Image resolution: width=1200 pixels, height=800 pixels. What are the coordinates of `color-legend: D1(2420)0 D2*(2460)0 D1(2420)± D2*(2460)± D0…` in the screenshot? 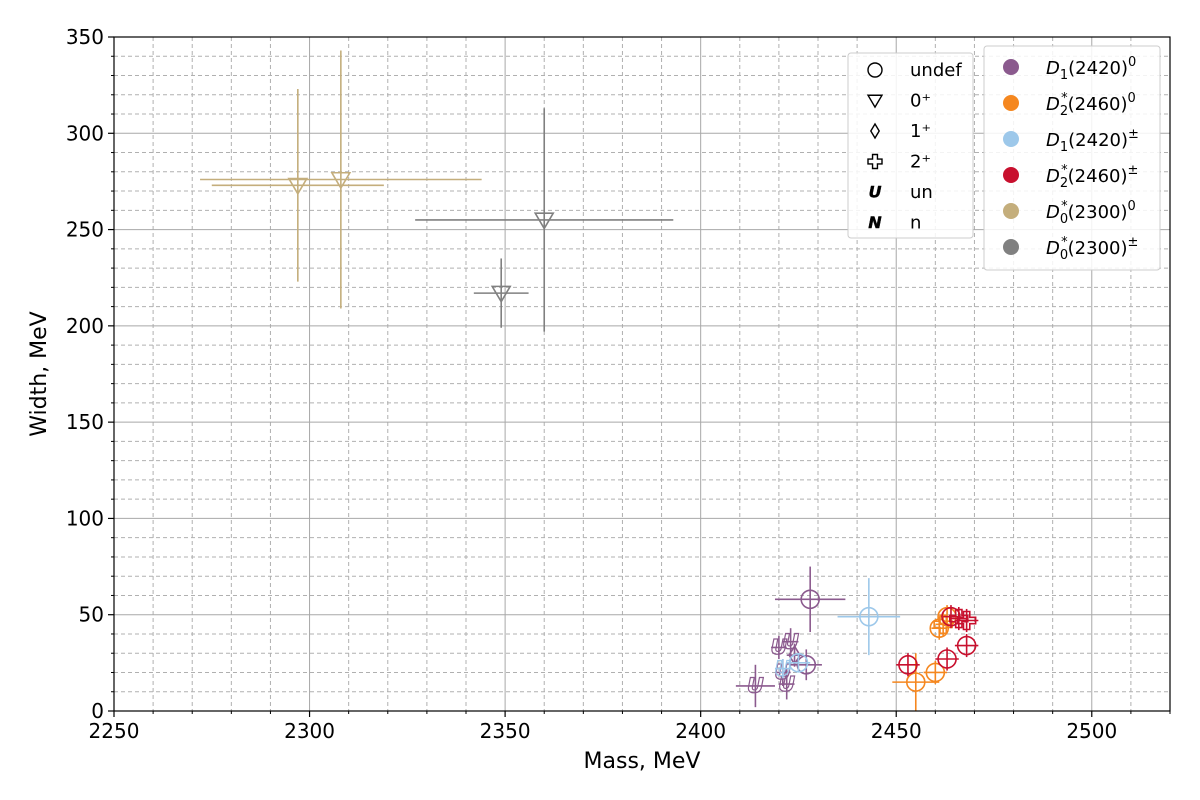 It's located at (1072, 158).